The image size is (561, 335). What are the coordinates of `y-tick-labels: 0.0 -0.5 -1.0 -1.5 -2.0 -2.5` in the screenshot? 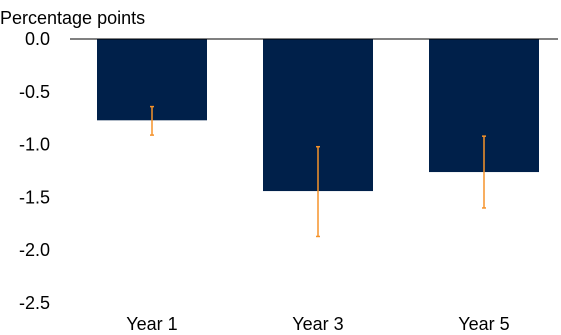 It's located at (34, 171).